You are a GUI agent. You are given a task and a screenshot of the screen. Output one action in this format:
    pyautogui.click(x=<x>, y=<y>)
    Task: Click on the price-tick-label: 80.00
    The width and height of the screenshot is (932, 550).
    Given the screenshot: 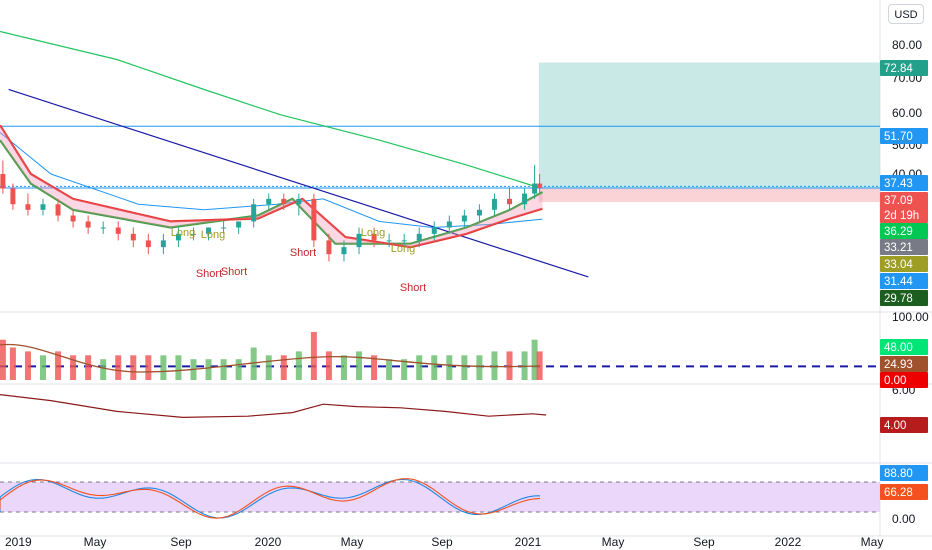 What is the action you would take?
    pyautogui.click(x=907, y=45)
    